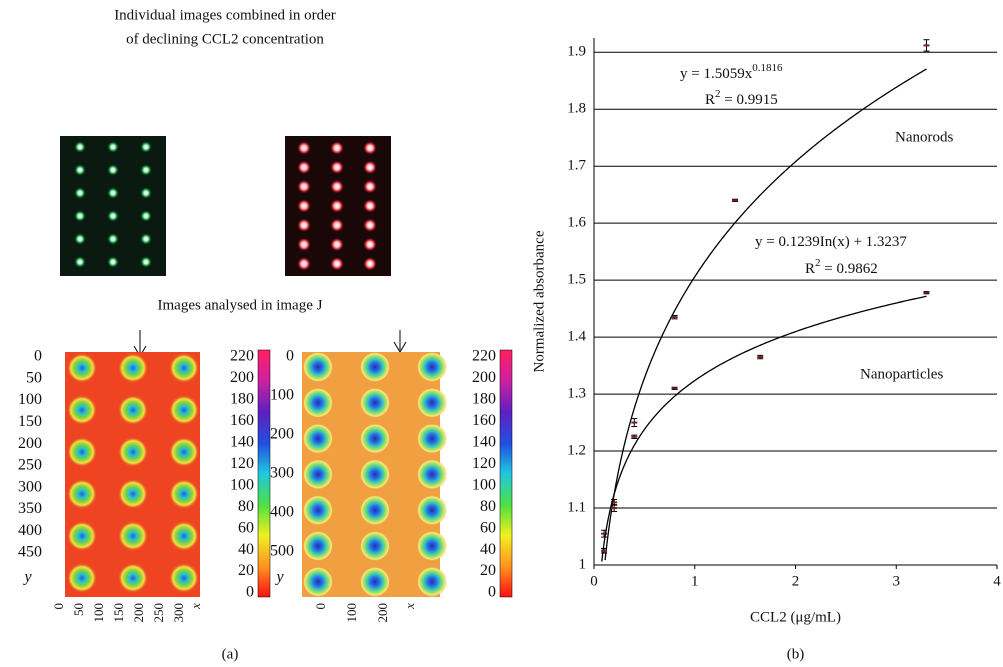 Image resolution: width=1003 pixels, height=667 pixels. I want to click on colorbar-tick-label: 20, so click(246, 570).